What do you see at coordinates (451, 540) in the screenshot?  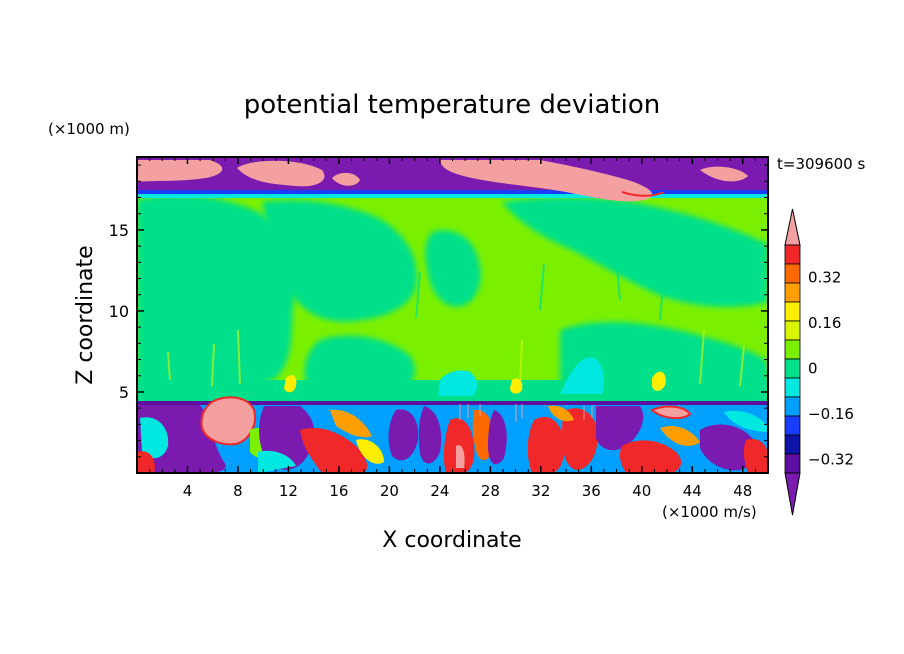 I see `x-axis-label: X coordinate` at bounding box center [451, 540].